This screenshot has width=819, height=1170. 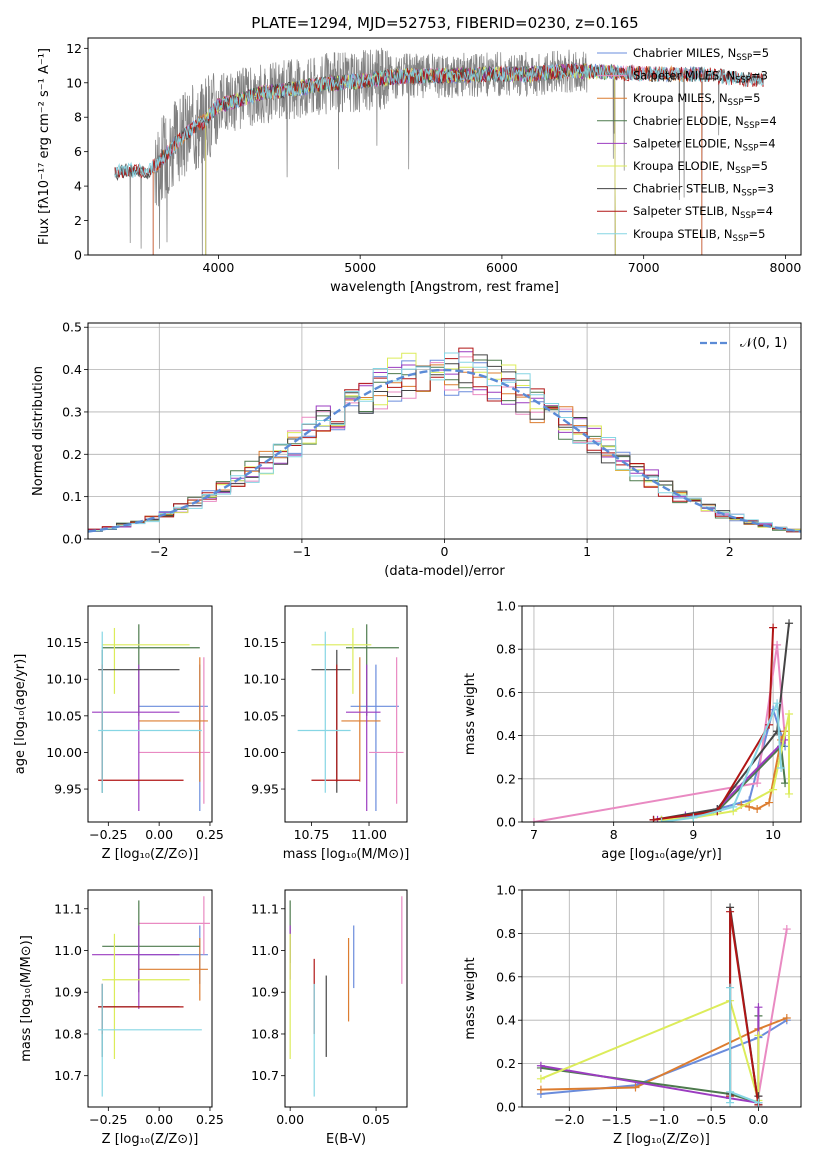 I want to click on y-tick-label: 10, so click(x=74, y=82).